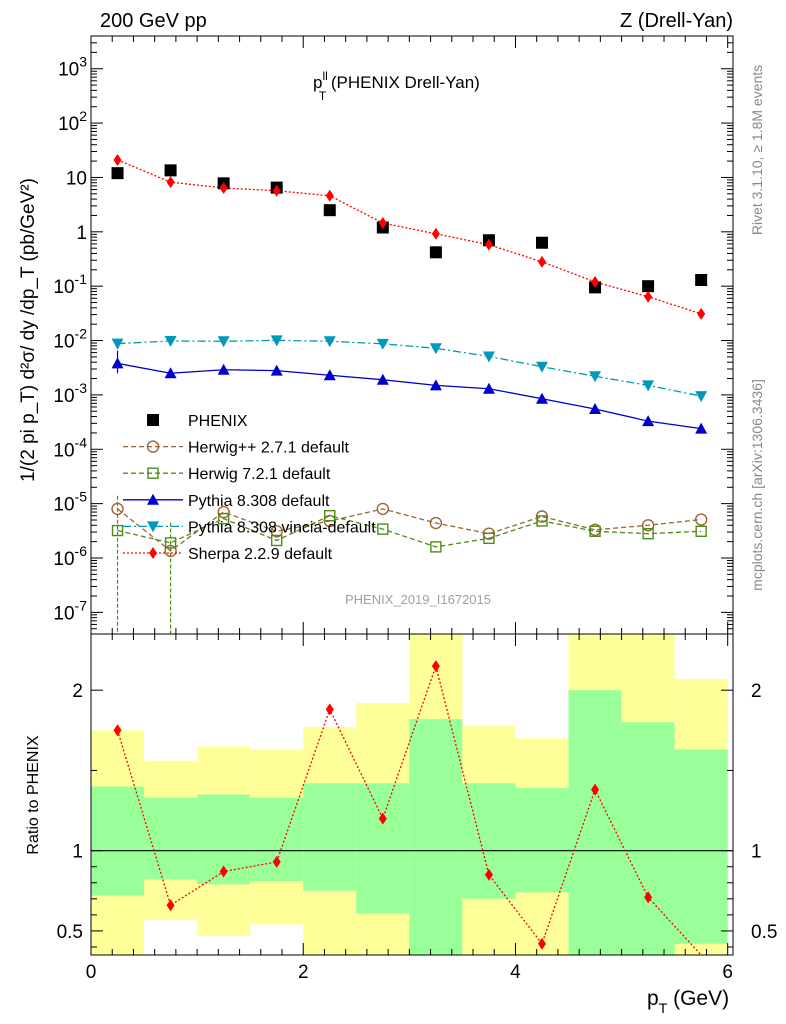  I want to click on y-tick-label: 10⁻¹, so click(70, 284).